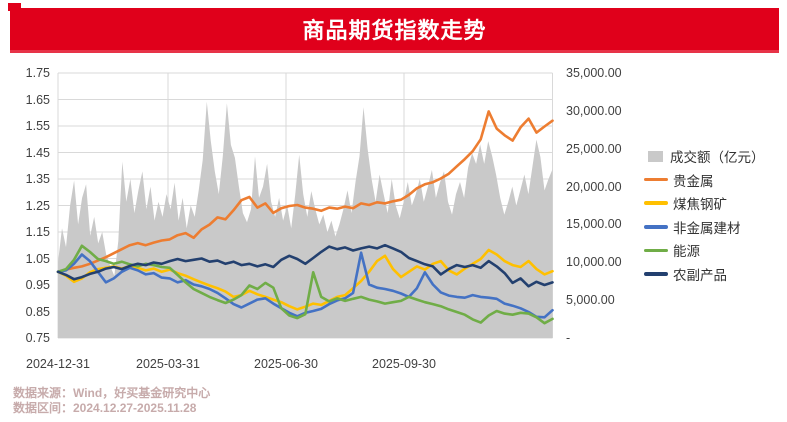 The image size is (787, 422). I want to click on right-axis-tick-label: 5,000.00, so click(590, 300).